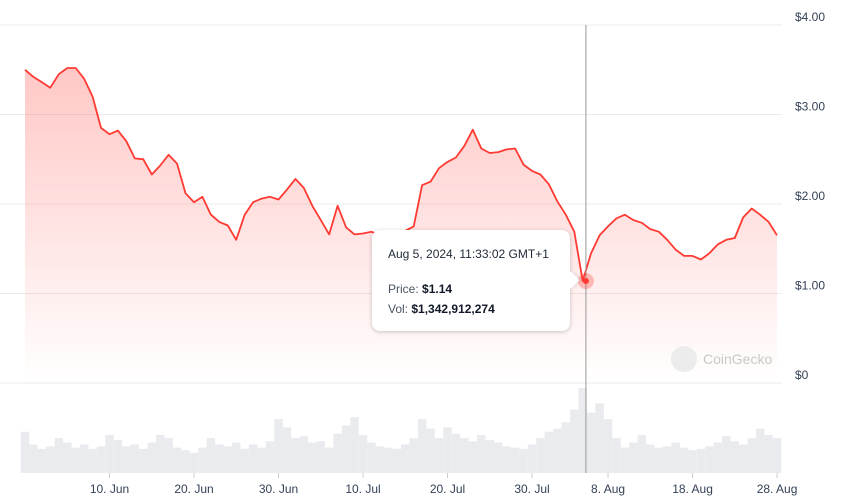  I want to click on tooltip-volume: Vol: $1,342,912,274, so click(441, 309).